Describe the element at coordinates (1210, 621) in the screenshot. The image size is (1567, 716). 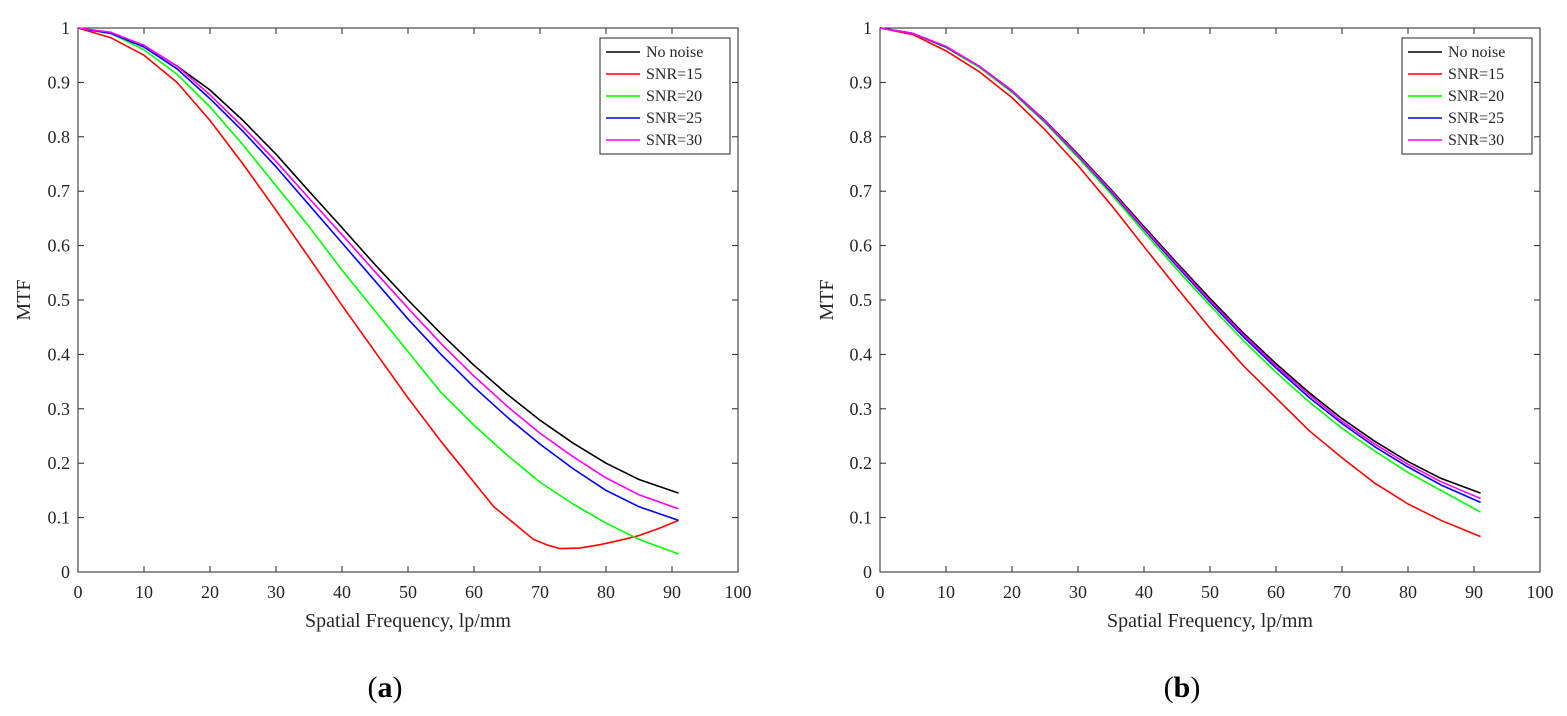
I see `x-axis-label-b: Spatial Frequency, lp/mm` at that location.